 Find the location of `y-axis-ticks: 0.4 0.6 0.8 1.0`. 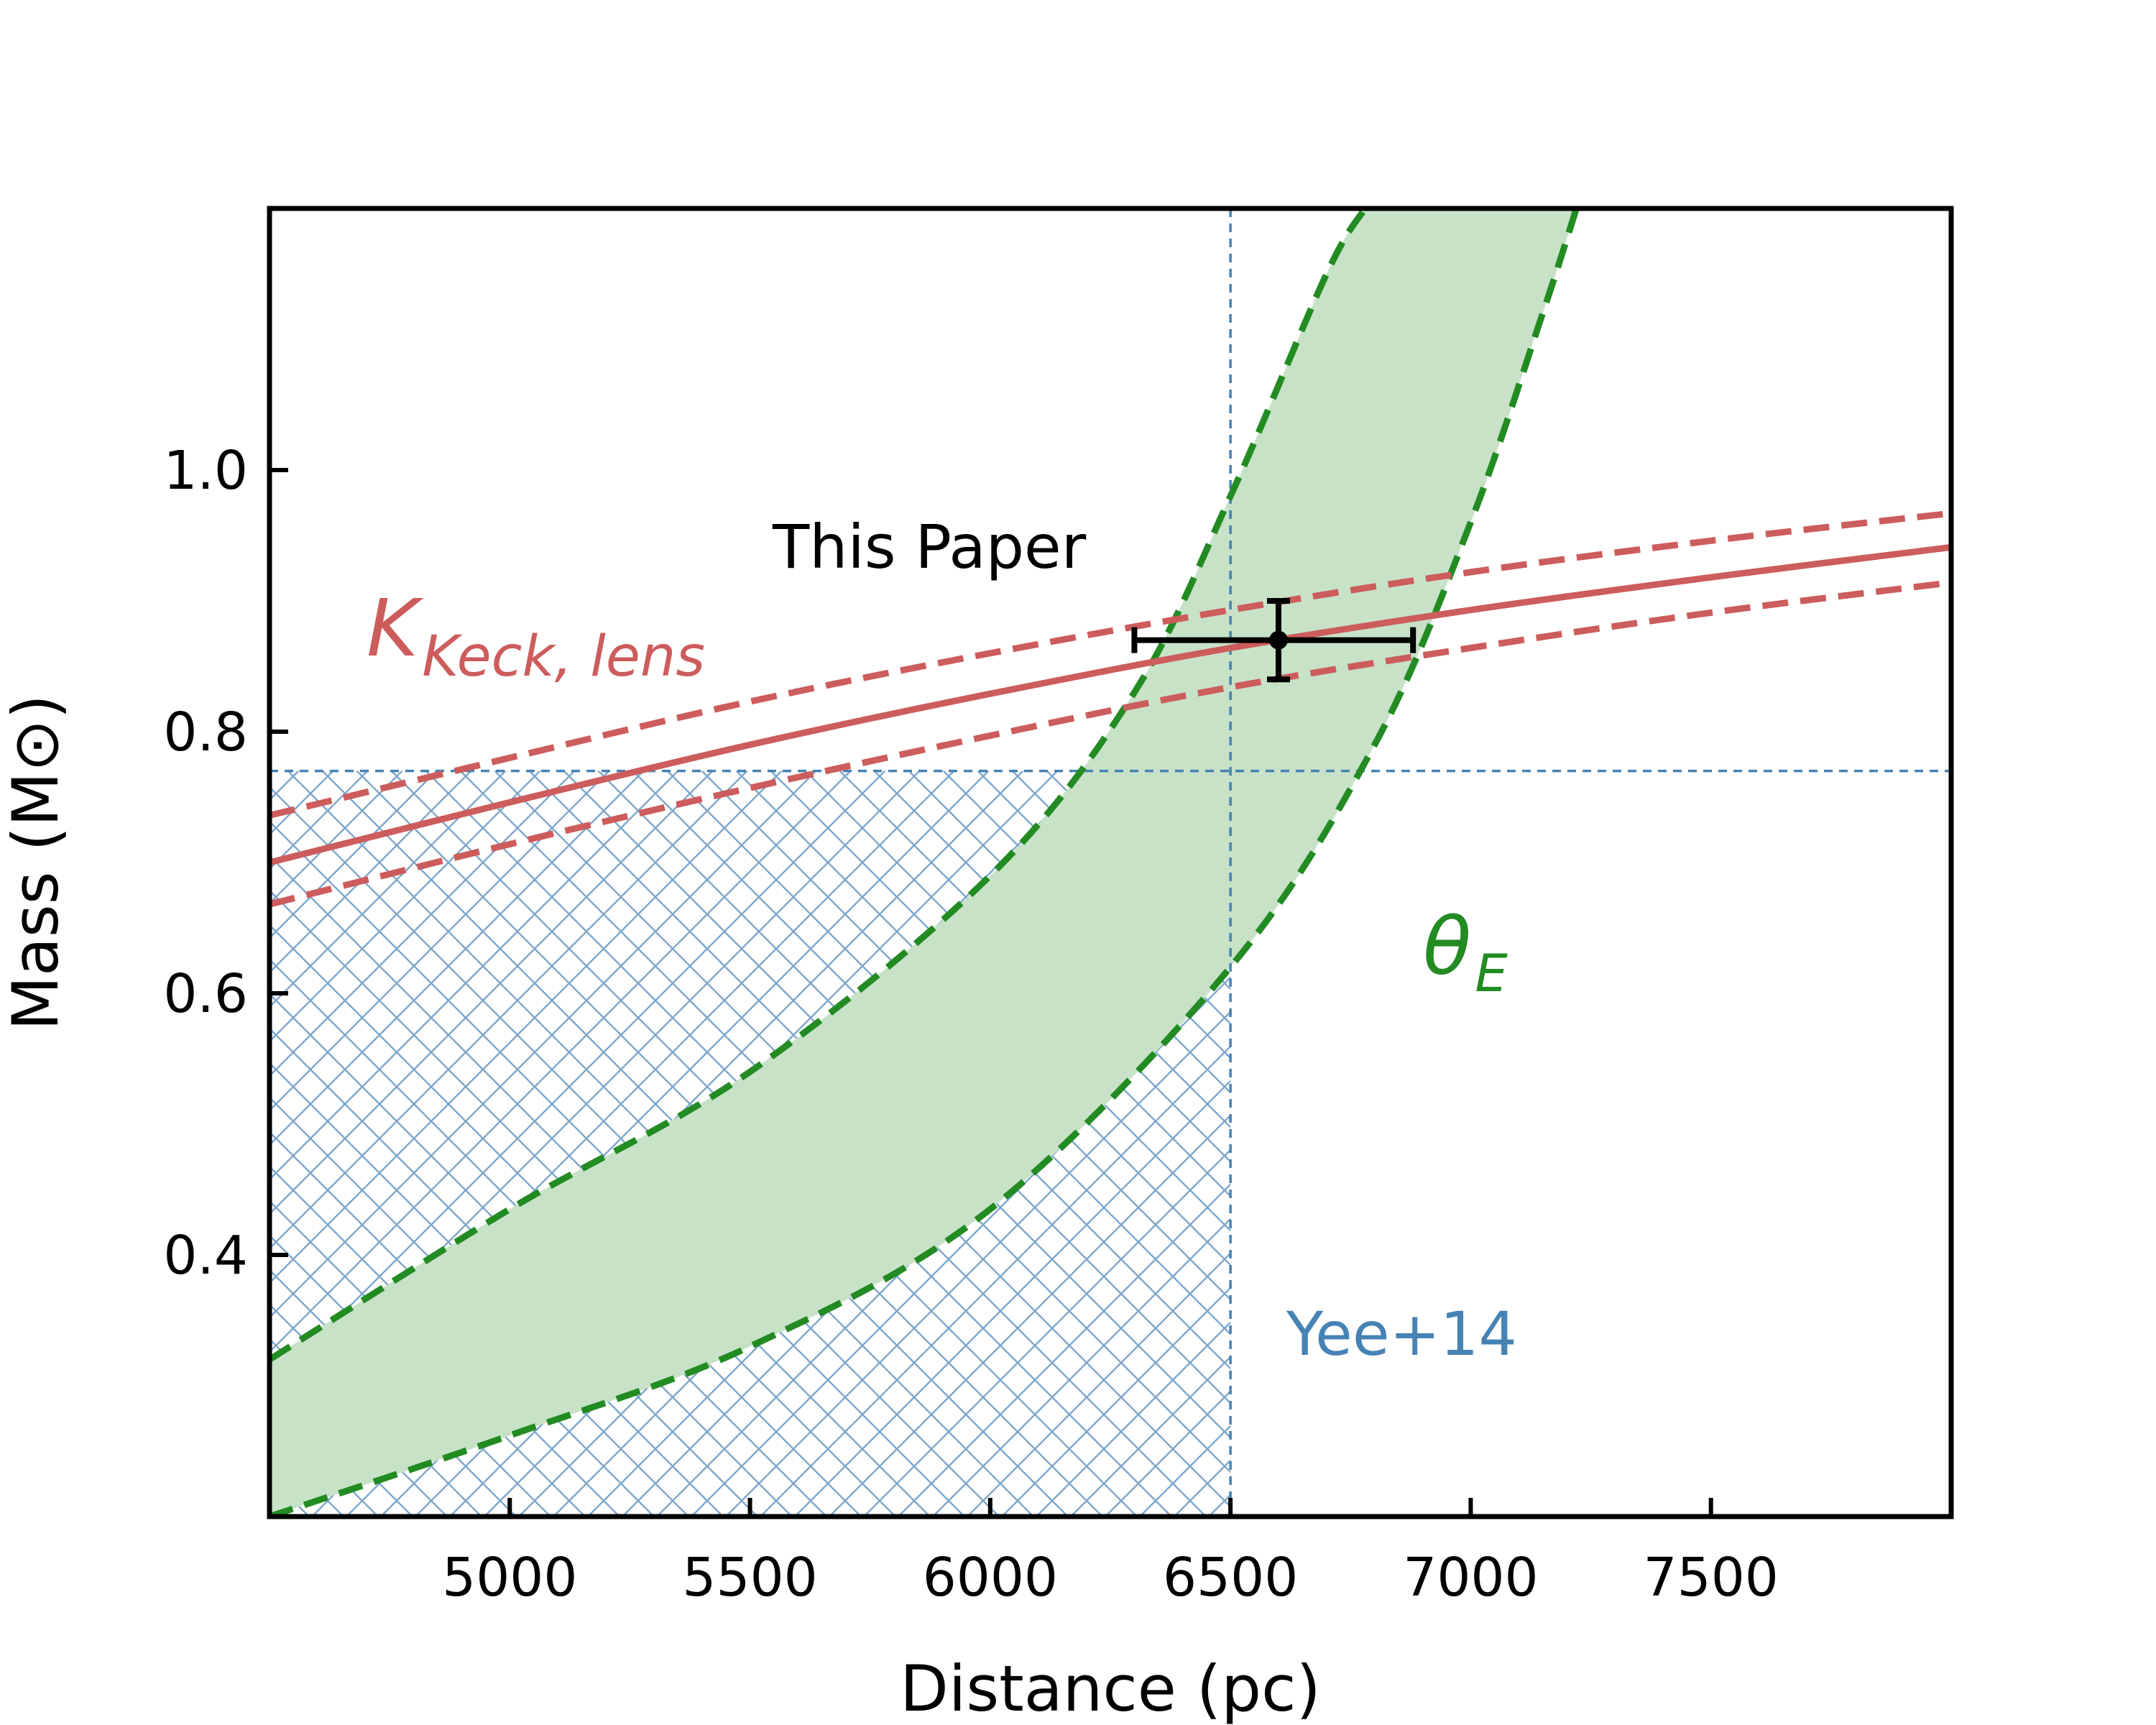

y-axis-ticks: 0.4 0.6 0.8 1.0 is located at coordinates (225, 863).